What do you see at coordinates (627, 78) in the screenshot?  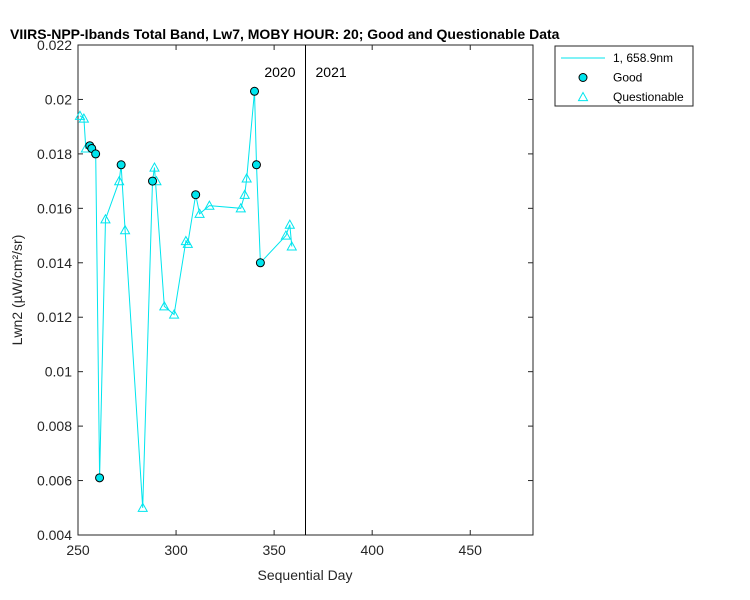 I see `legend-entry-label: Good` at bounding box center [627, 78].